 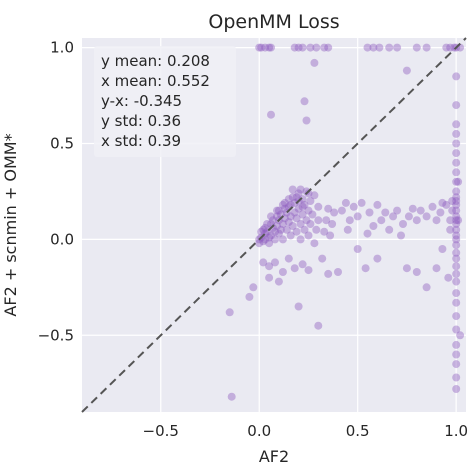 What do you see at coordinates (358, 431) in the screenshot?
I see `x-tick-label: 0.5` at bounding box center [358, 431].